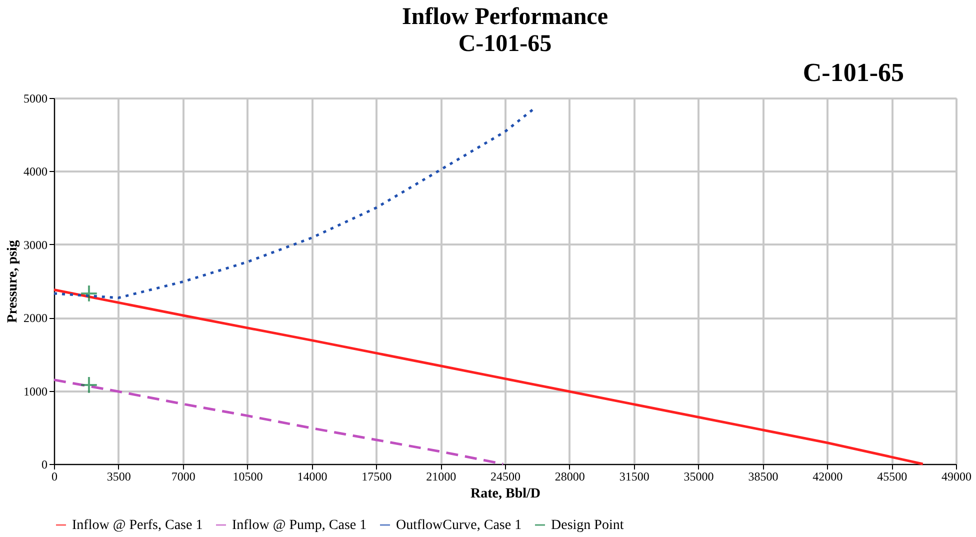 Image resolution: width=976 pixels, height=537 pixels. I want to click on y-tick-label: 5000, so click(36, 99).